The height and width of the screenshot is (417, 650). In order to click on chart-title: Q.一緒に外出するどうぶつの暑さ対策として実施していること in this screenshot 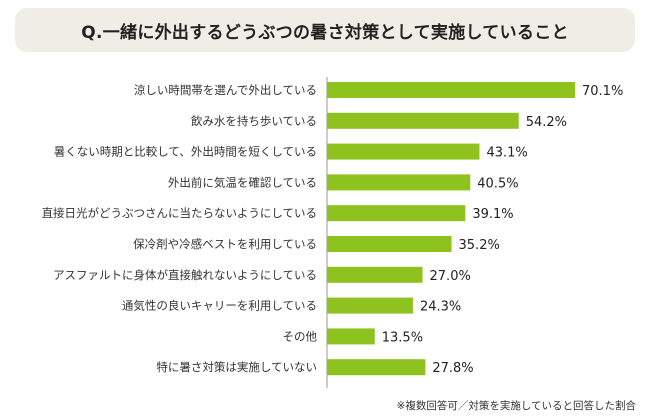, I will do `click(325, 32)`.